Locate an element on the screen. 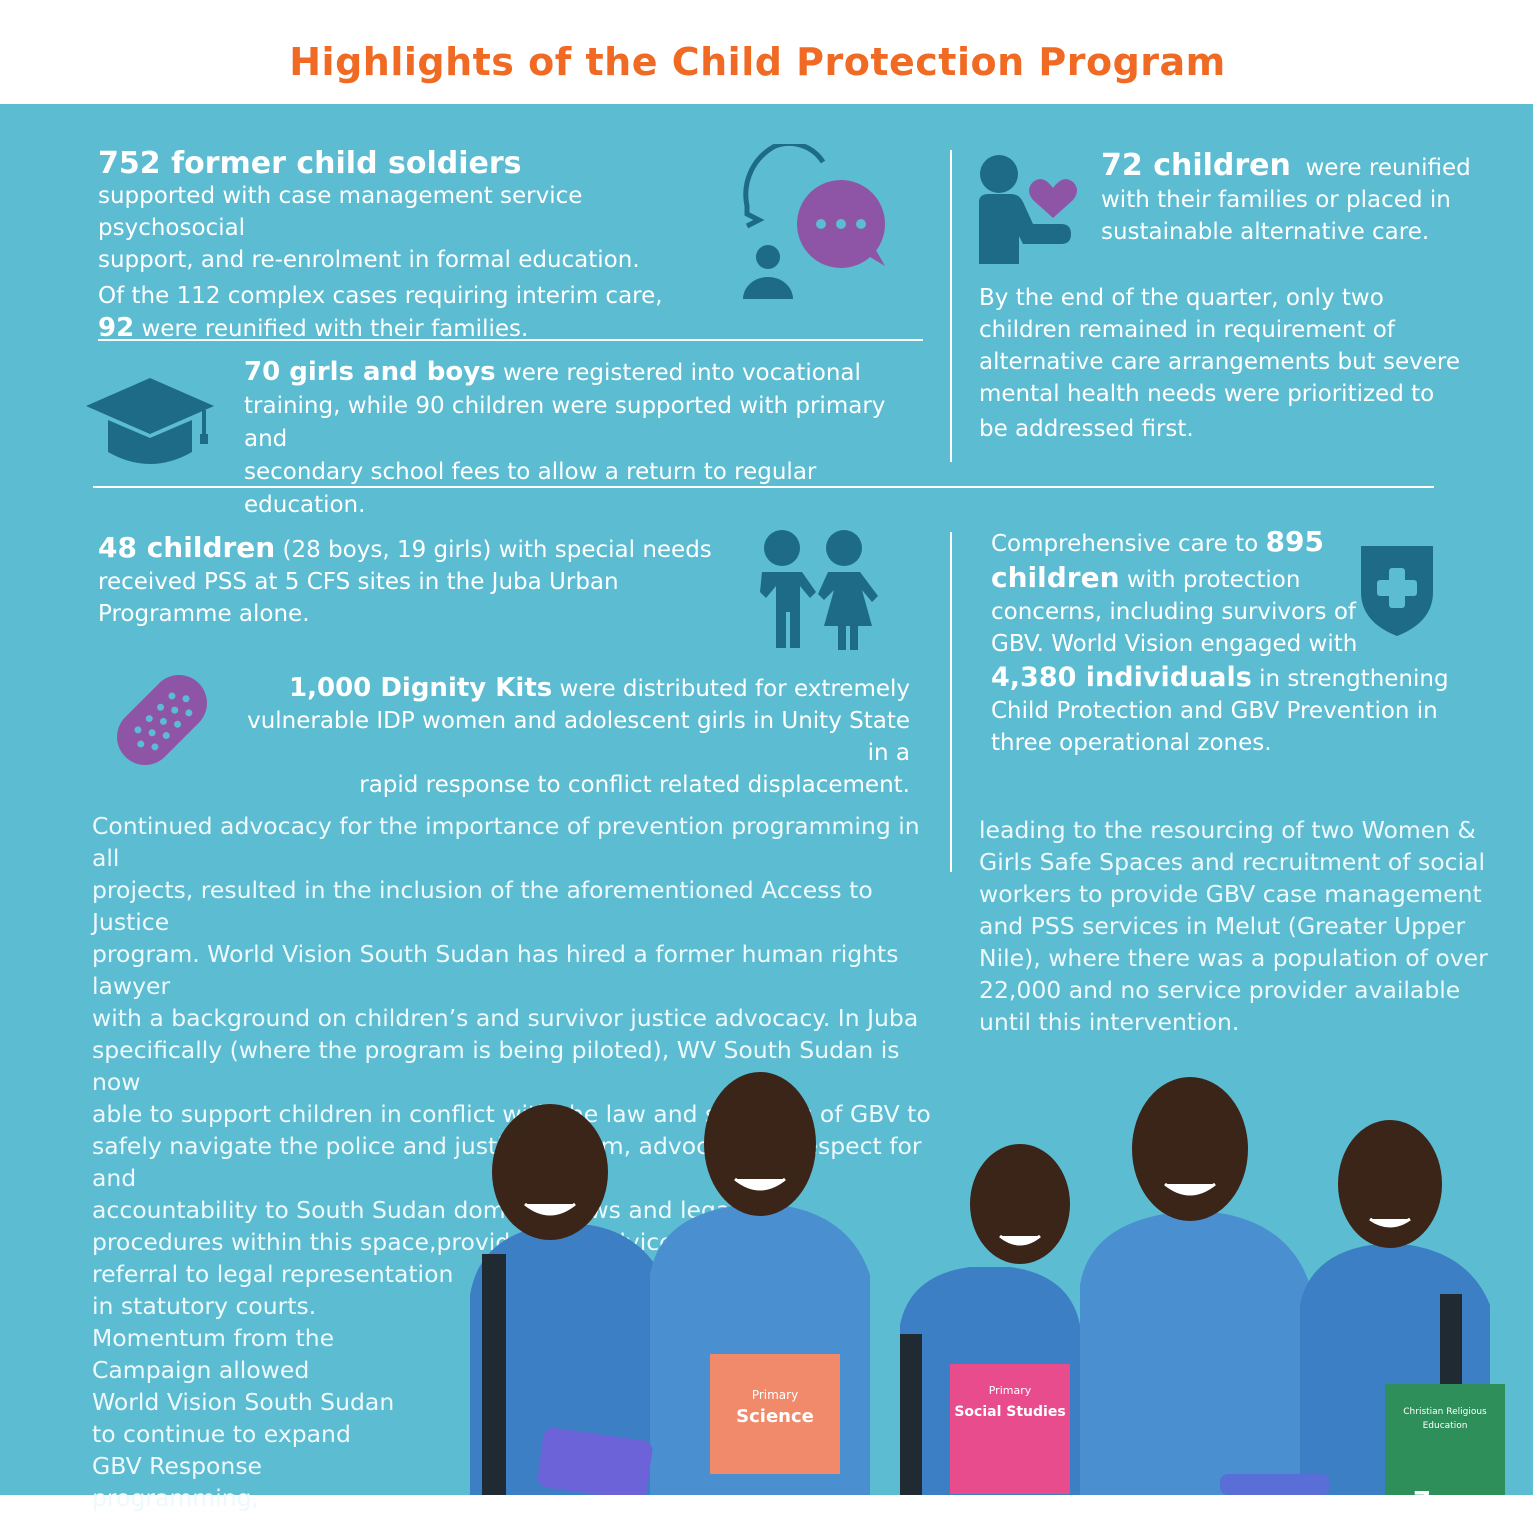  text-fragment: in strengthening is located at coordinates (1350, 679).